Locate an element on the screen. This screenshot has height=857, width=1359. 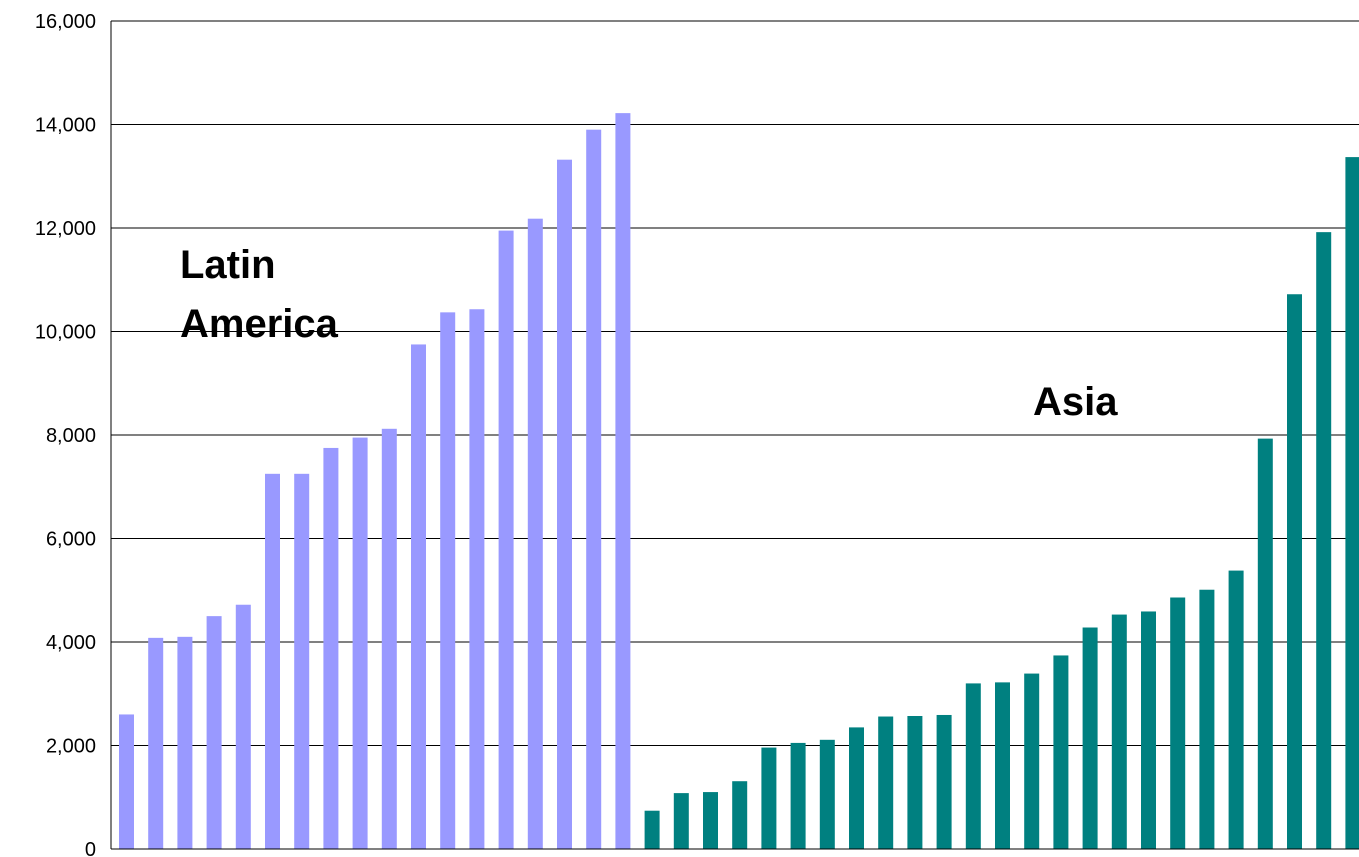
y-tick-label: 12,000 is located at coordinates (65, 229).